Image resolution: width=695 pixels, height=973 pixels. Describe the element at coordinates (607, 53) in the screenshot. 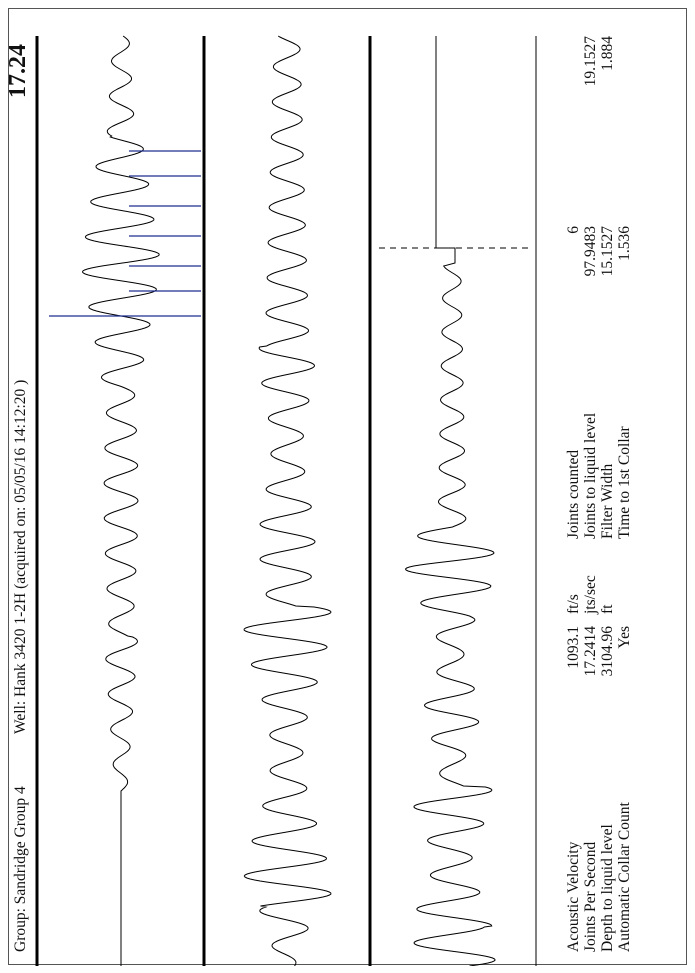

I see `stat-extra-2: 1.884` at that location.